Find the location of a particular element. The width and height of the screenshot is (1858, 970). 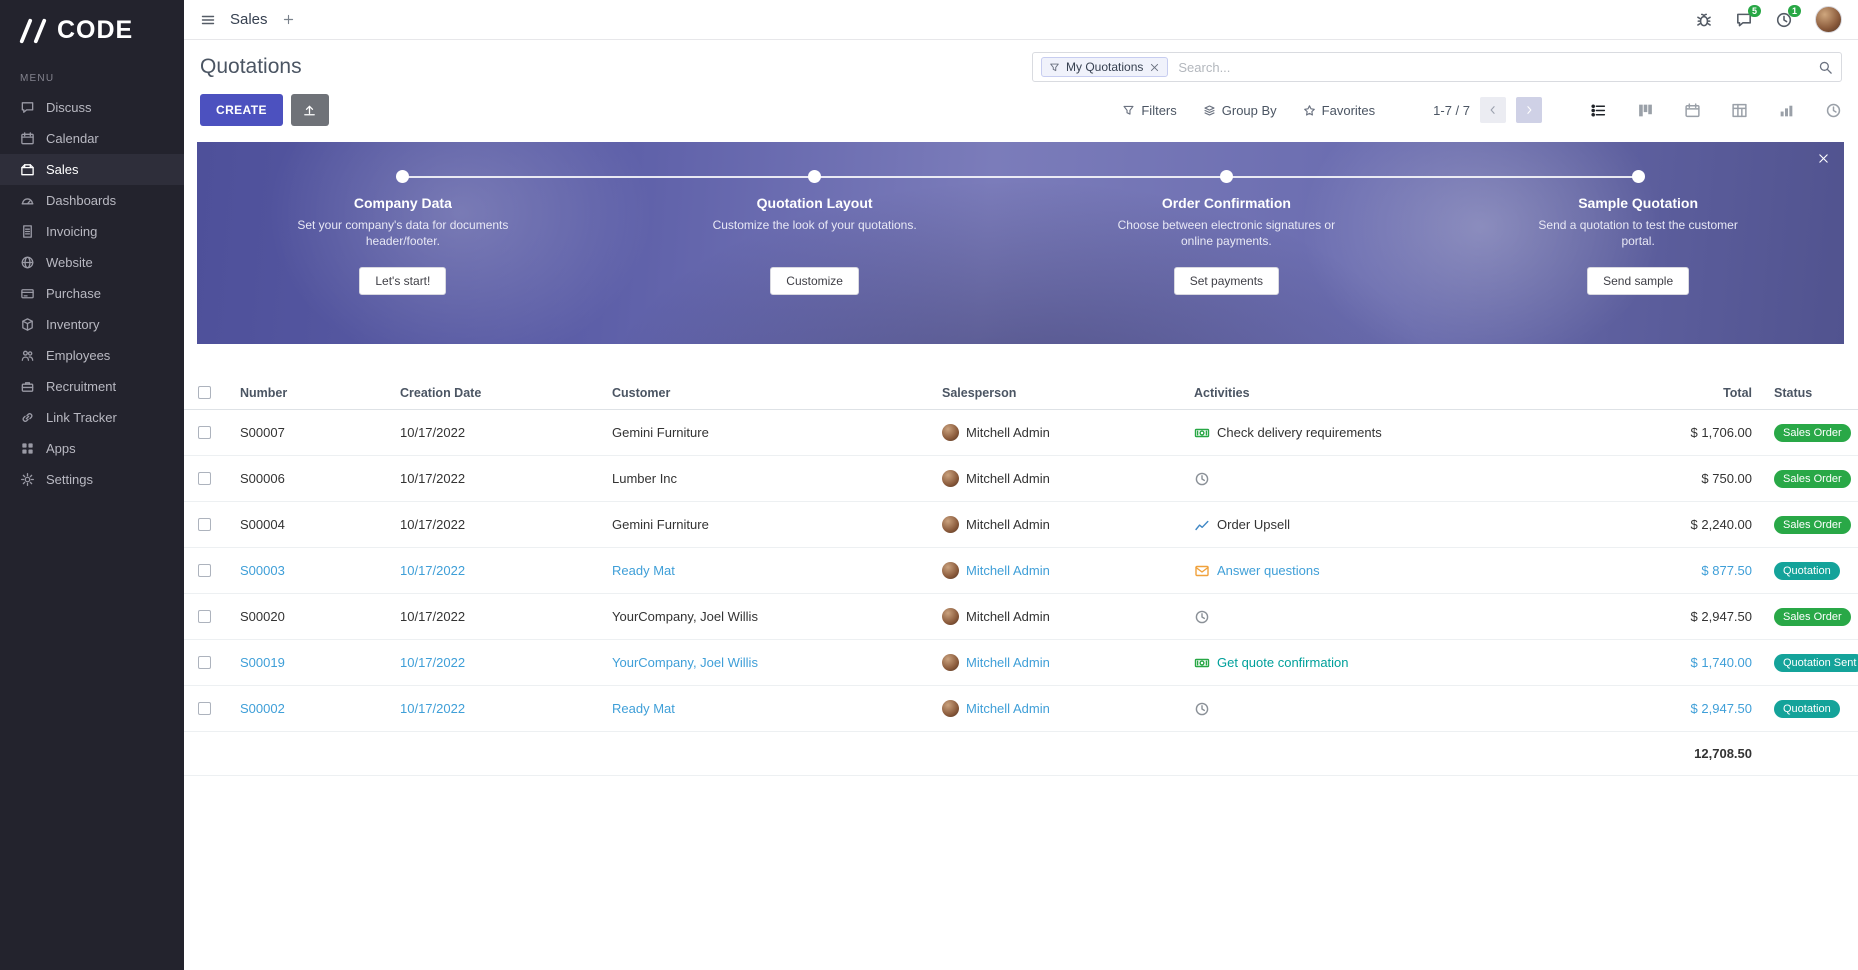

layers-icon is located at coordinates (1209, 110).